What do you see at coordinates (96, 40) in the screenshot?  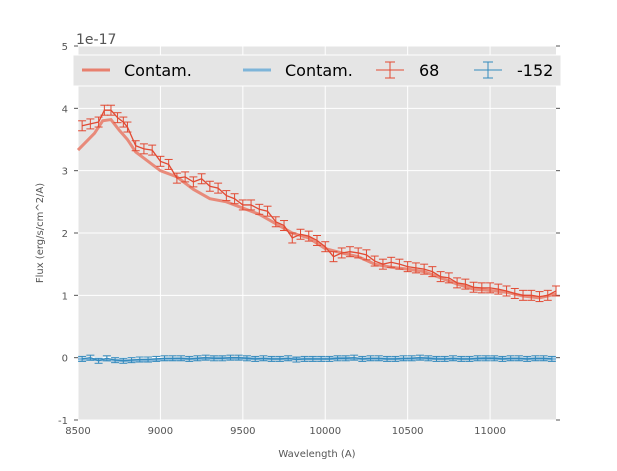 I see `offset-label: 1e-17` at bounding box center [96, 40].